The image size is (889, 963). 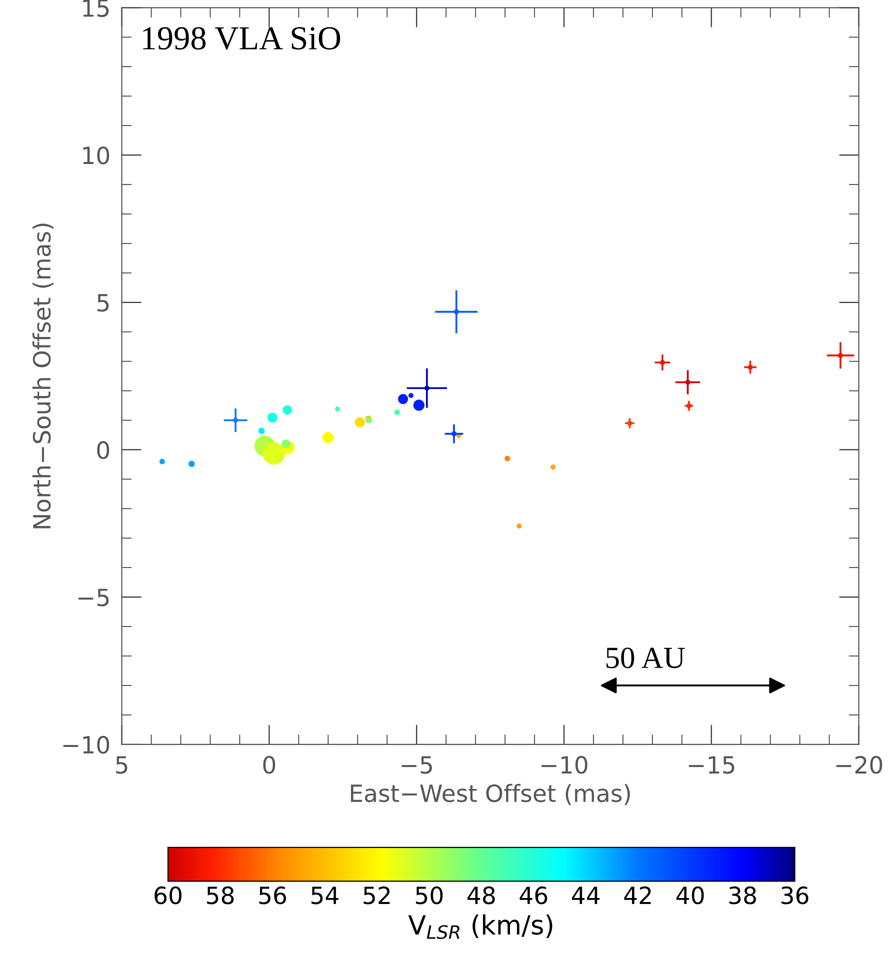 What do you see at coordinates (859, 765) in the screenshot?
I see `x-tick-label: −20` at bounding box center [859, 765].